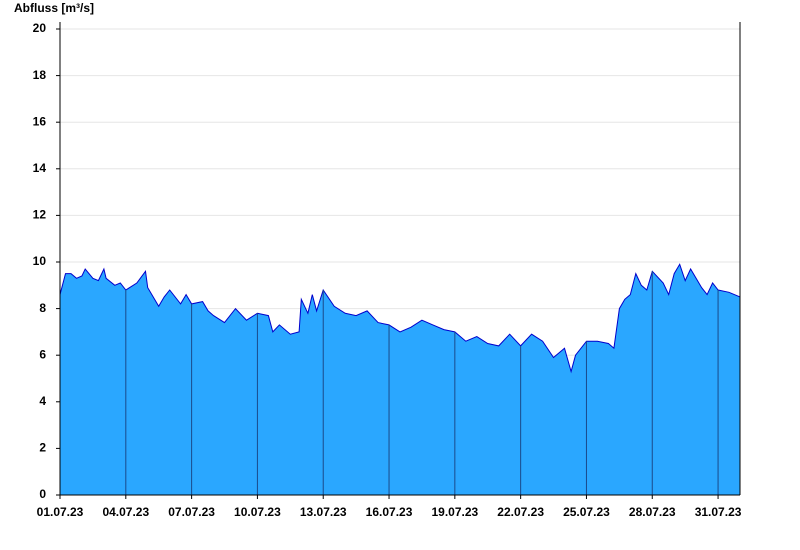  I want to click on x-tick-label: 01.07.23, so click(60, 512).